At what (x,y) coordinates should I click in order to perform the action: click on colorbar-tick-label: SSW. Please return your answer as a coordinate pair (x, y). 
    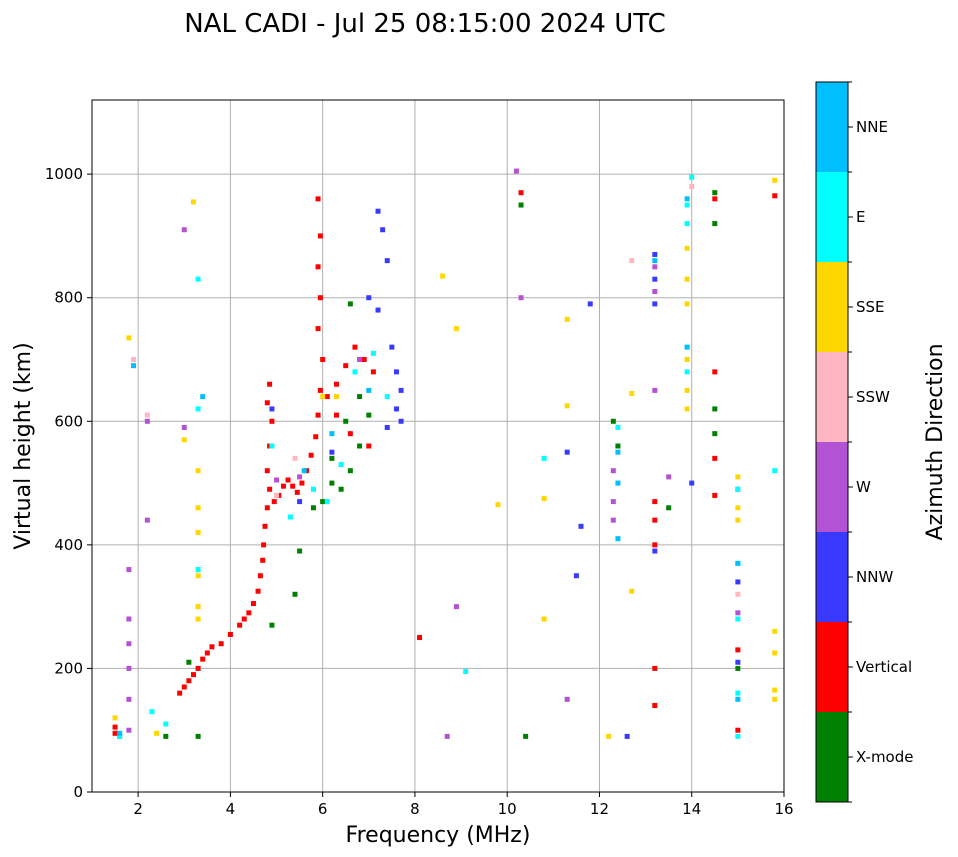
    Looking at the image, I should click on (873, 397).